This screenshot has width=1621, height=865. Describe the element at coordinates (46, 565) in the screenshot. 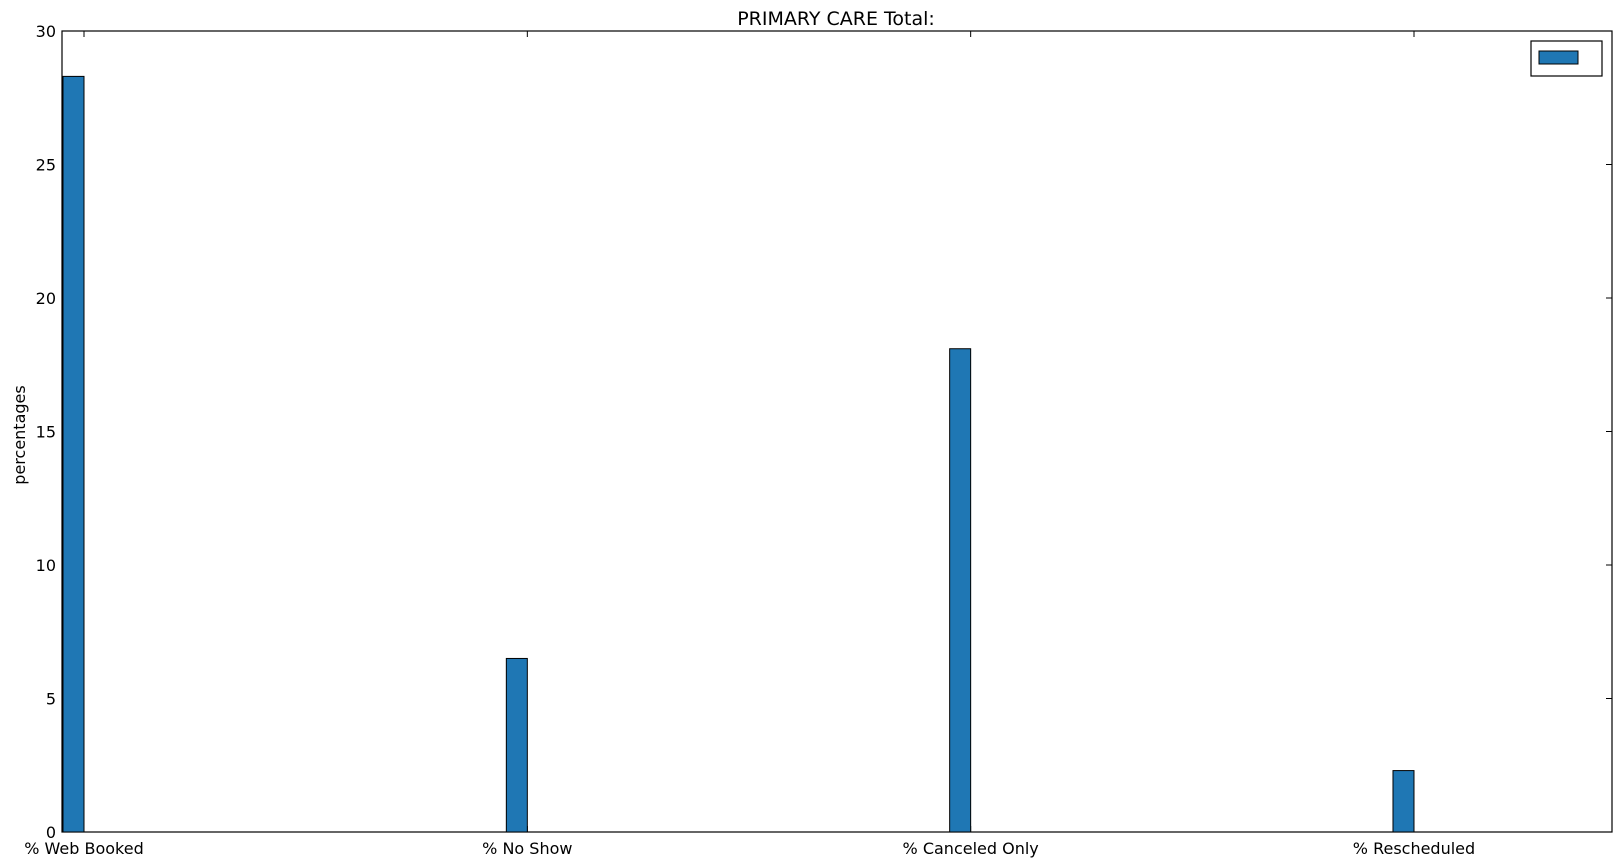

I see `y-tick-label: 10` at that location.